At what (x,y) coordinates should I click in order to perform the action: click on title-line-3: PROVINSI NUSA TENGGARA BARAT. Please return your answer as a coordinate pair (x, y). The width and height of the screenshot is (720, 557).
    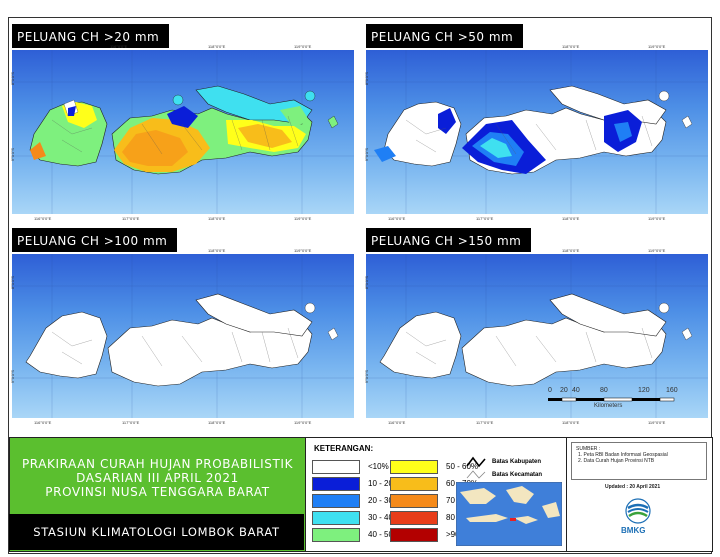
    Looking at the image, I should click on (157, 492).